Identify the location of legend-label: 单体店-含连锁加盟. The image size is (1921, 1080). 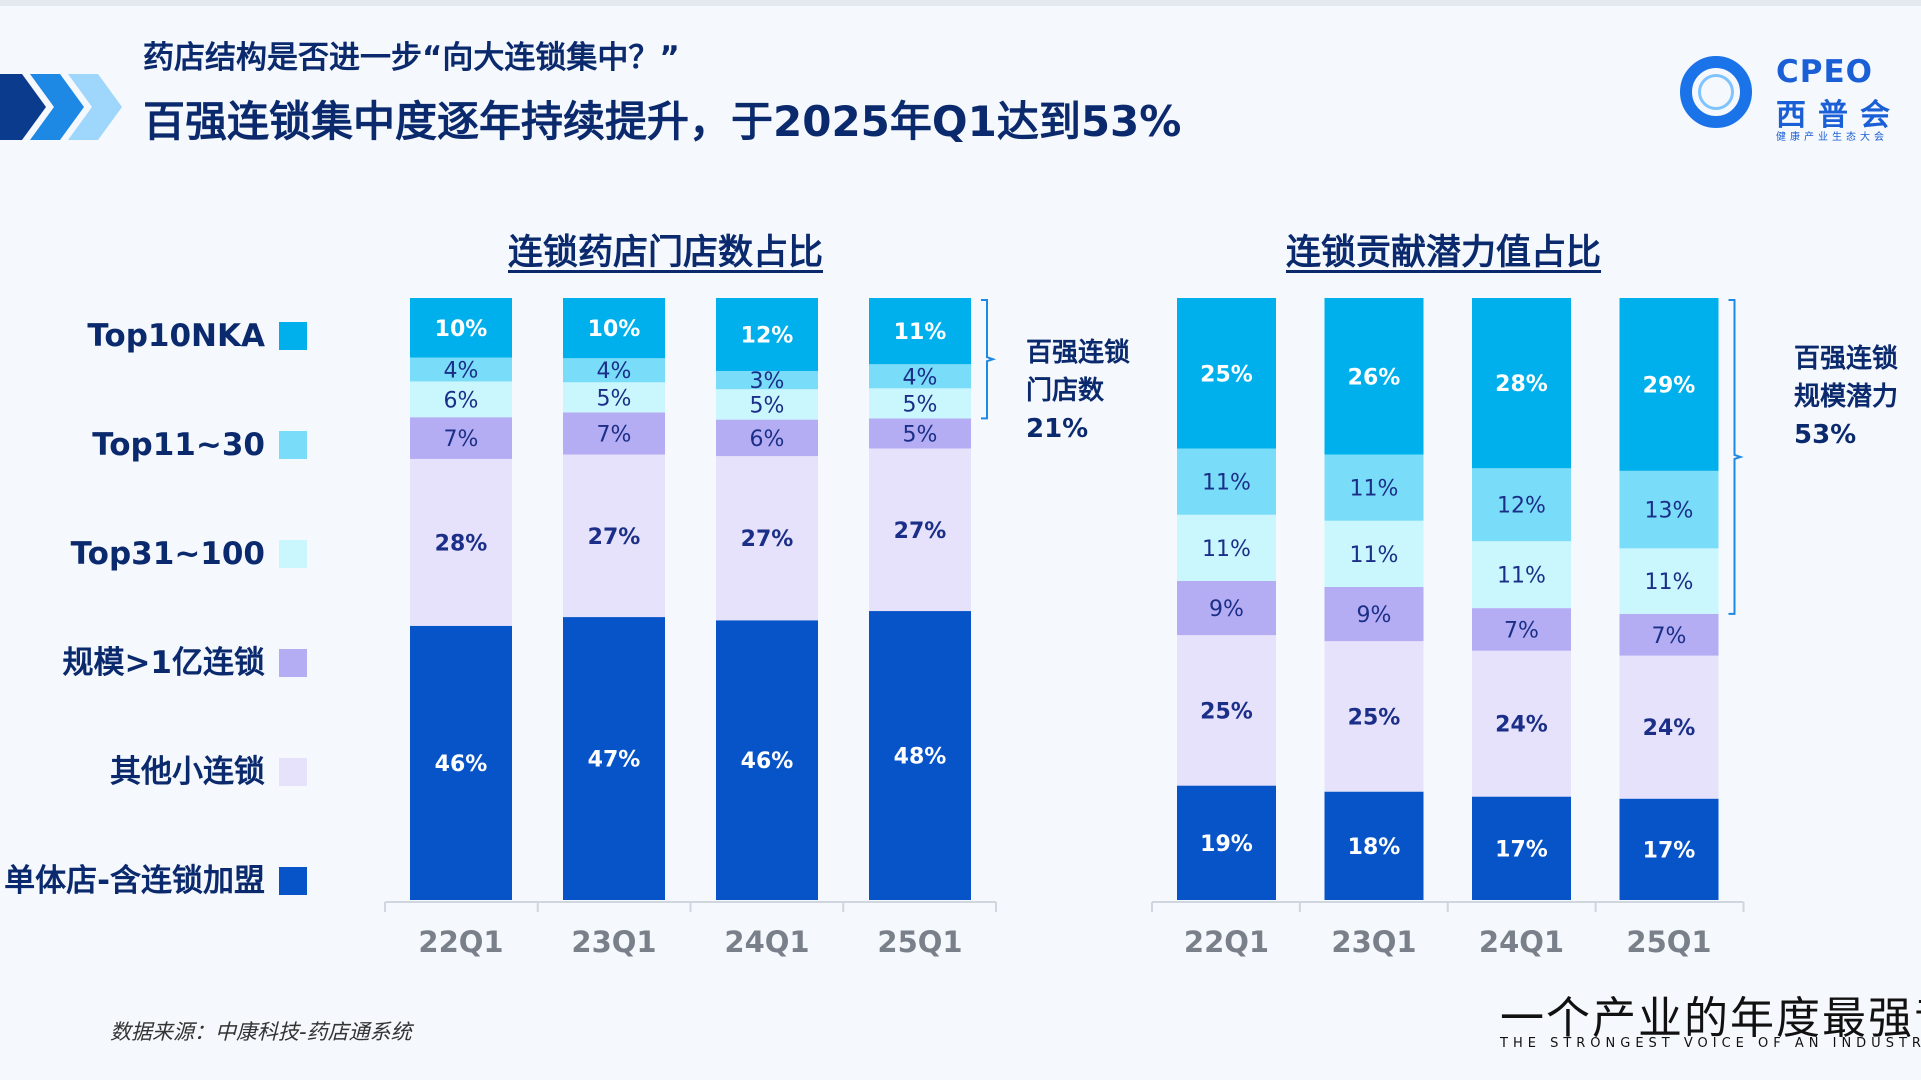
(134, 881).